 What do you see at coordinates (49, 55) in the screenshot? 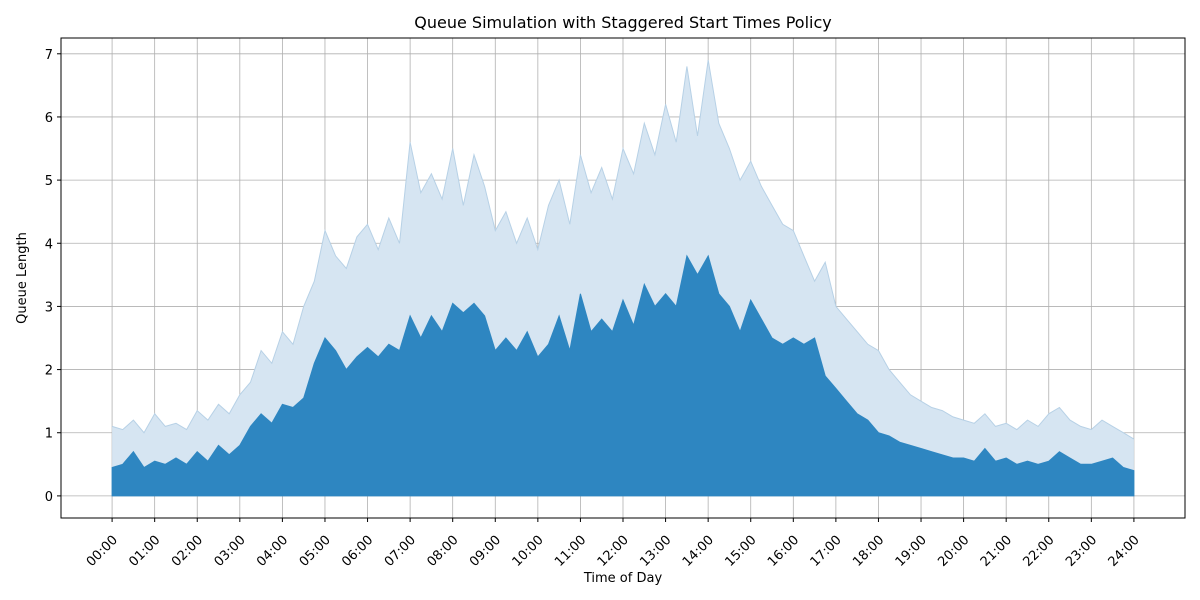
I see `y-tick-label: 7` at bounding box center [49, 55].